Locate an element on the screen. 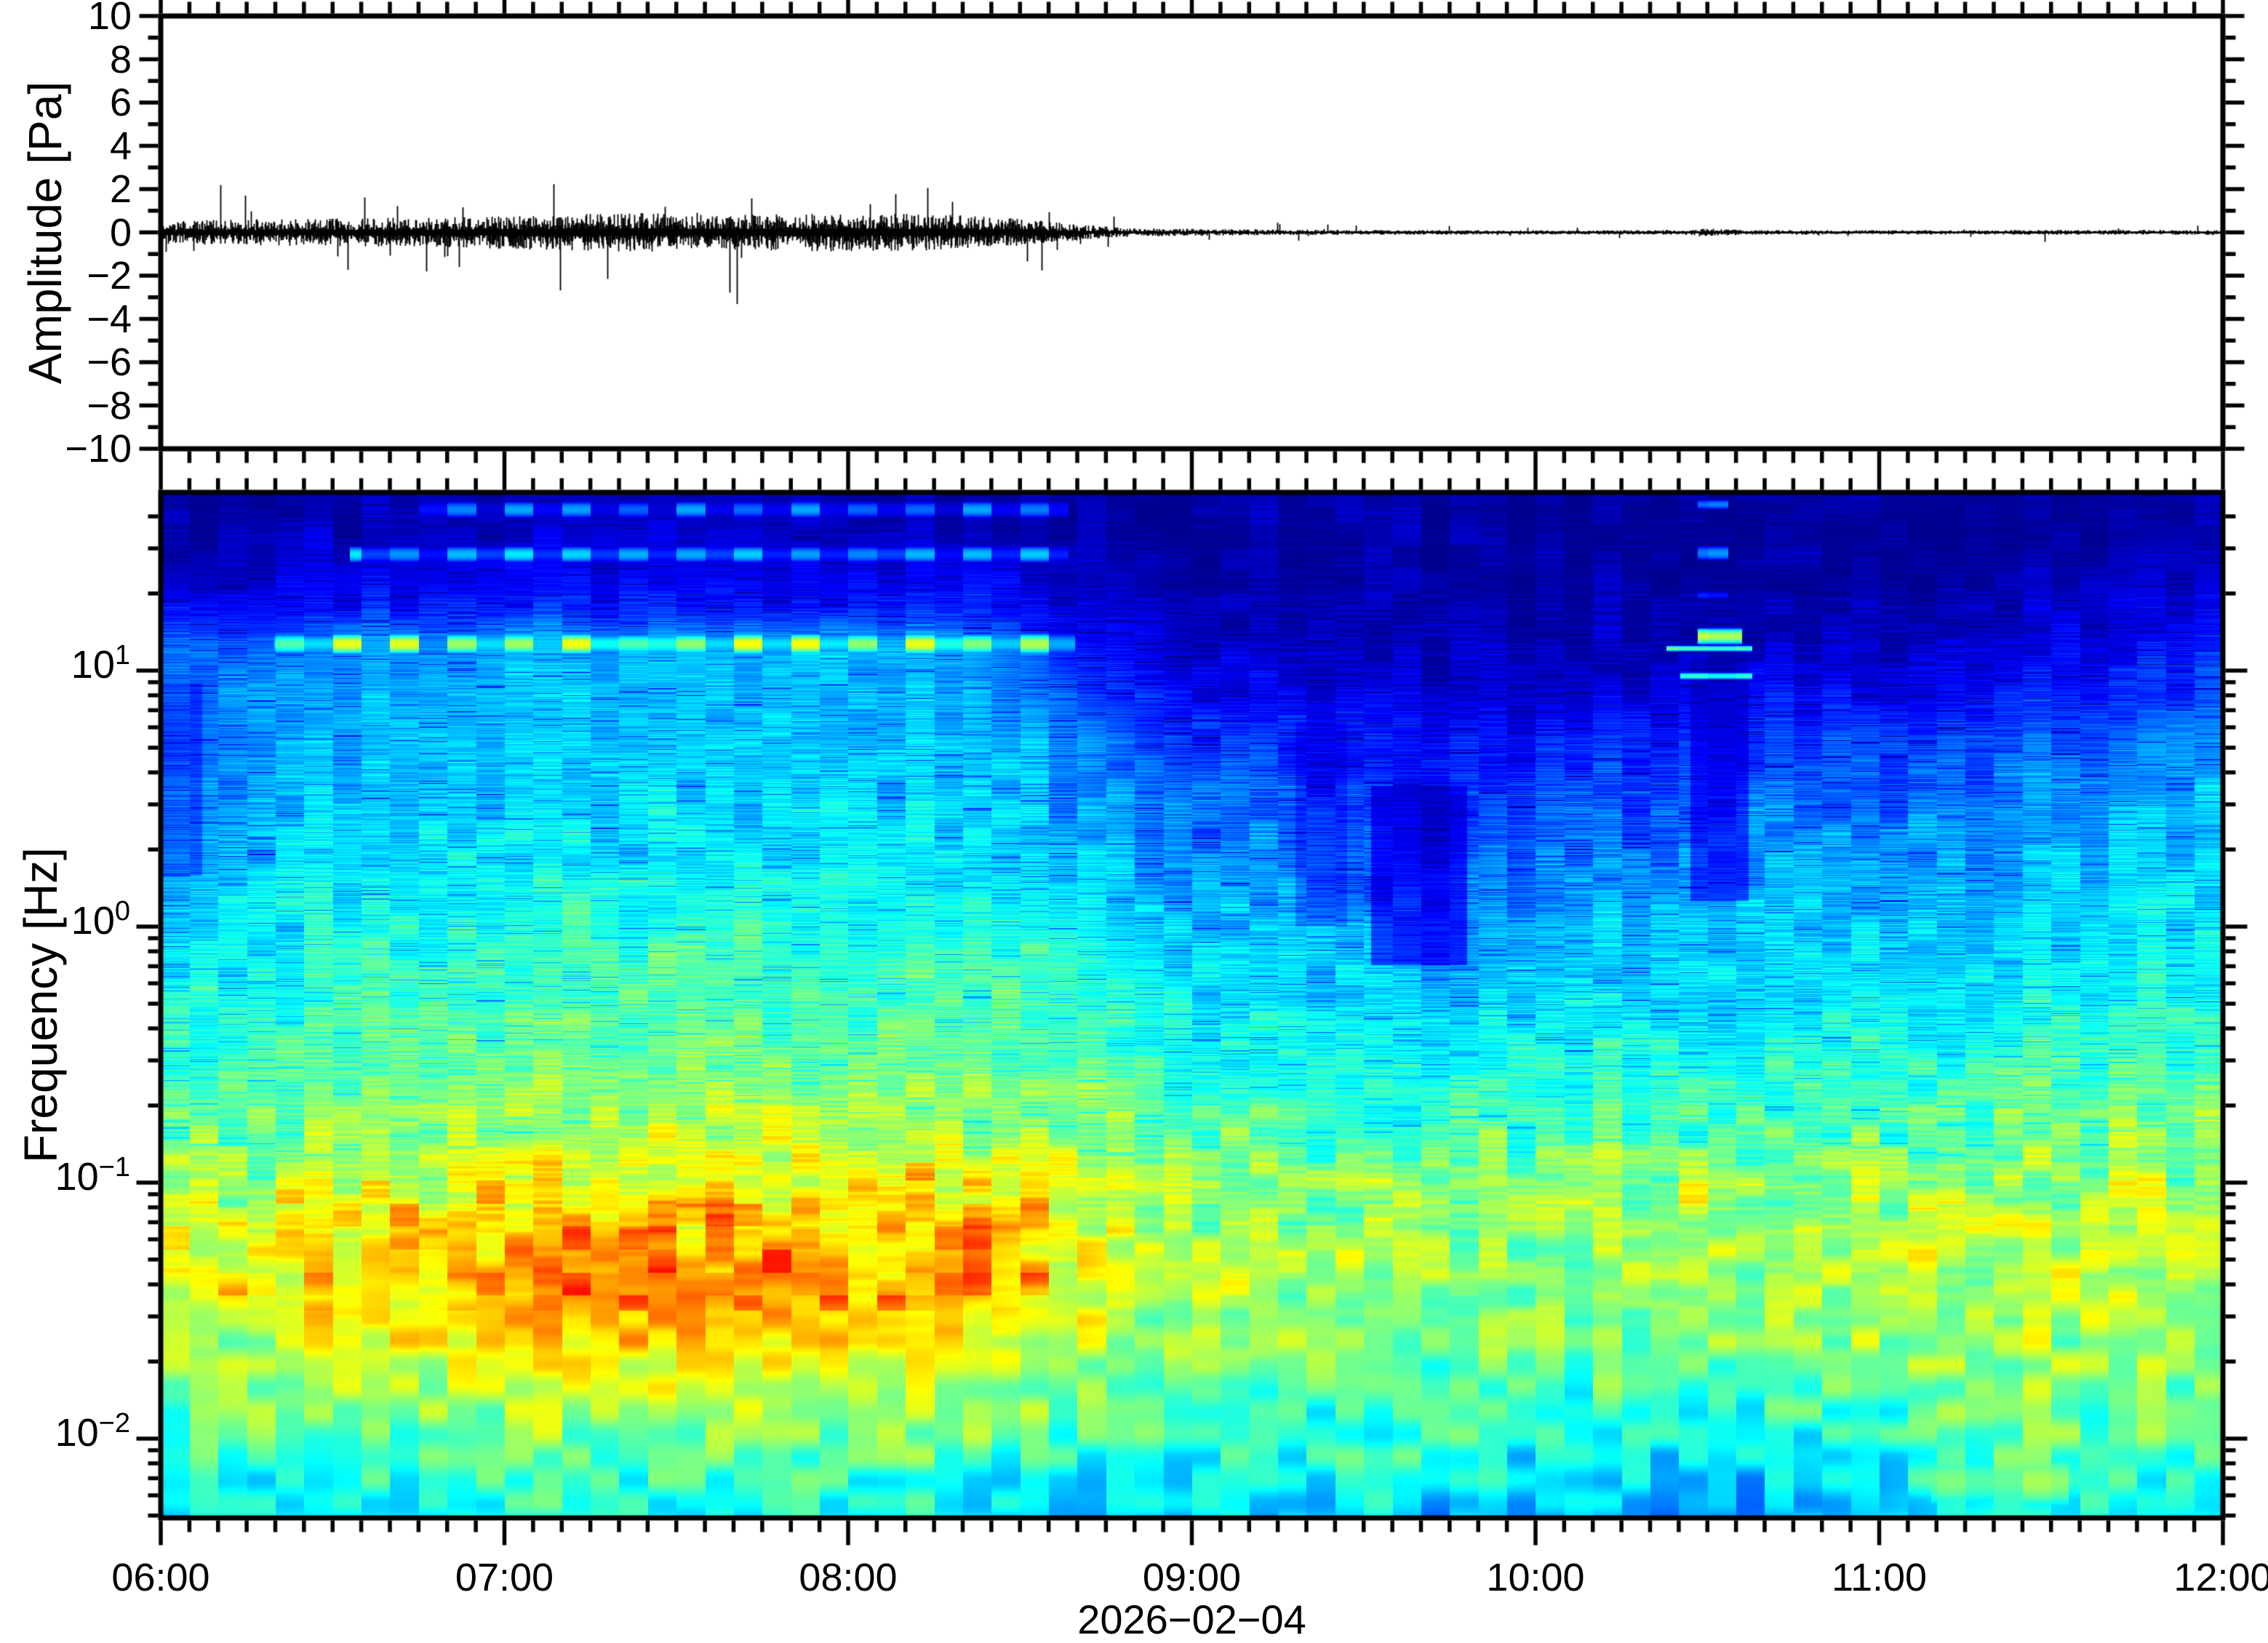 The width and height of the screenshot is (2268, 1643). amplitude-tick-label: −6 is located at coordinates (109, 362).